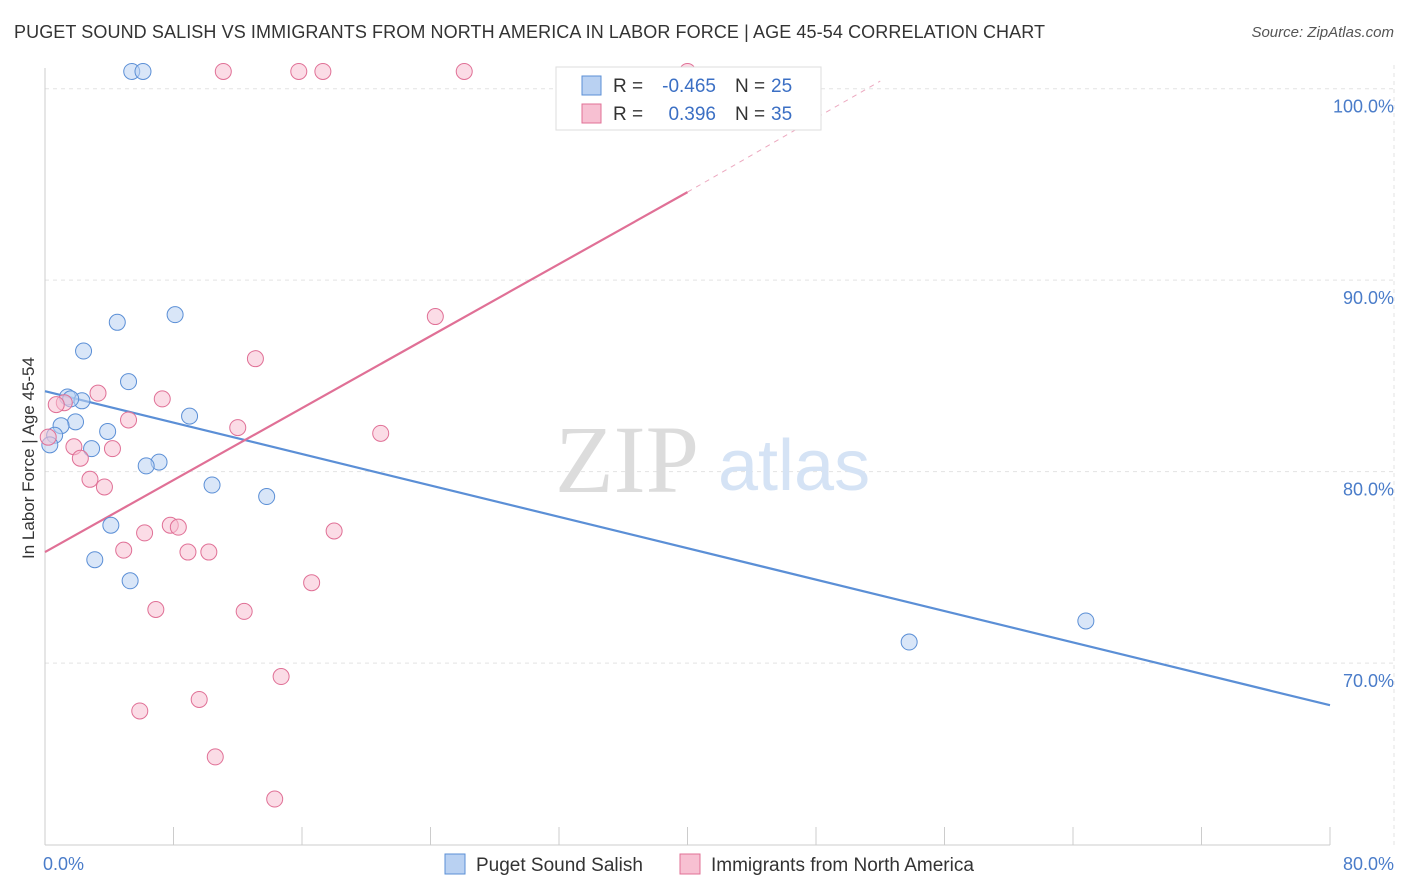 The image size is (1406, 892). What do you see at coordinates (712, 459) in the screenshot?
I see `watermark: ZIP atlas` at bounding box center [712, 459].